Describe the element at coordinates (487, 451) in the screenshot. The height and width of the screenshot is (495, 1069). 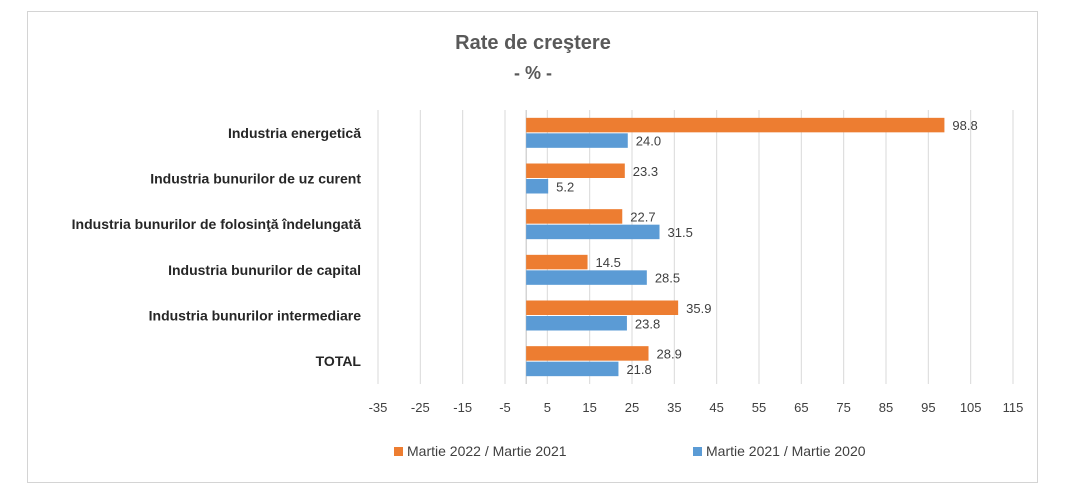
I see `legend-label: Martie 2022 / Martie 2021` at that location.